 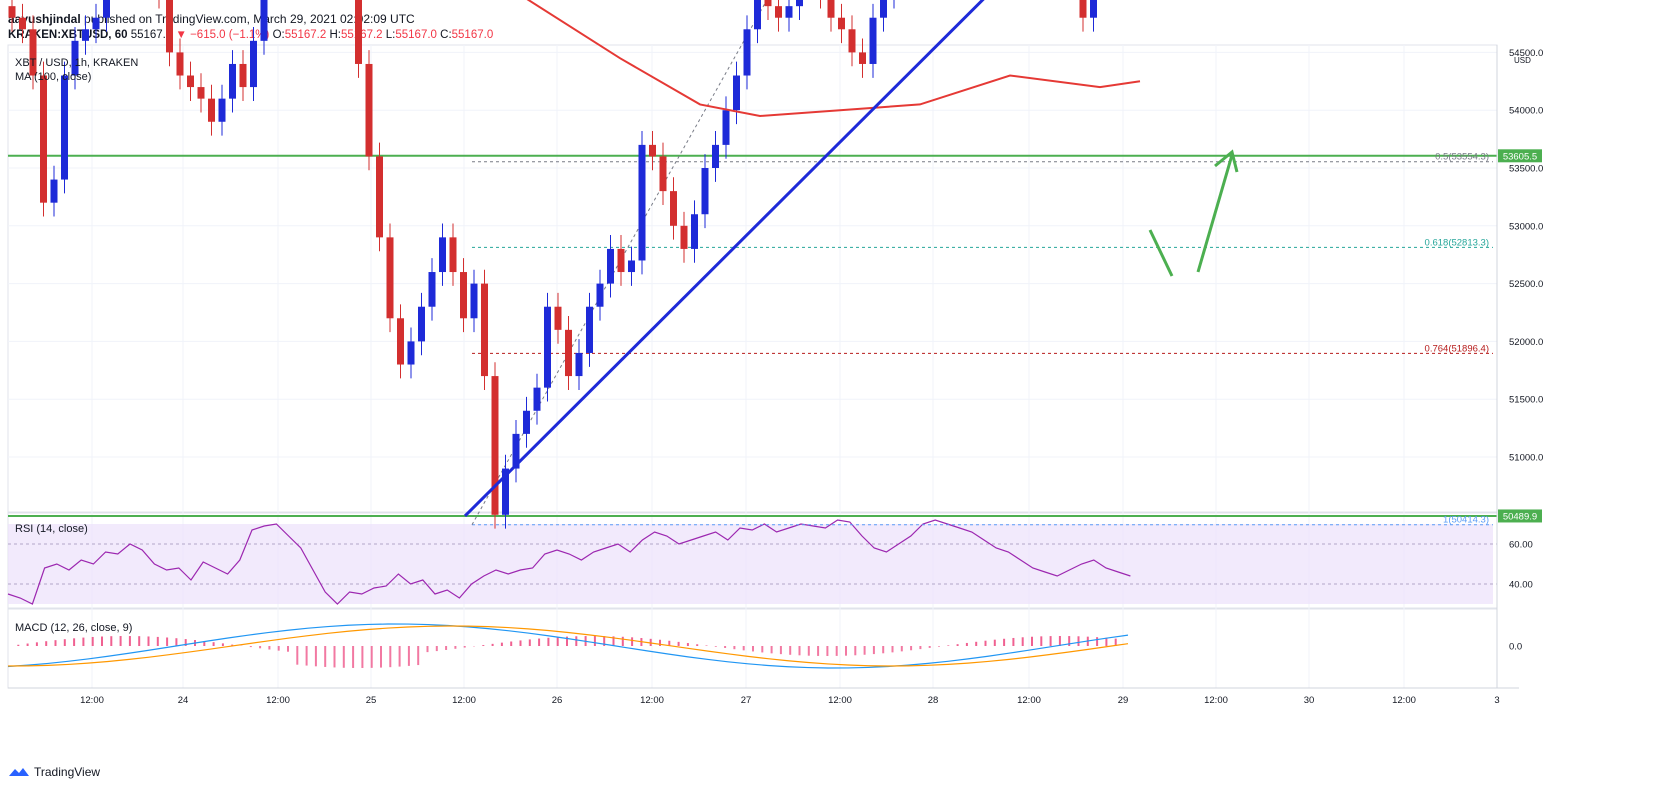 What do you see at coordinates (1526, 226) in the screenshot?
I see `y-tick-label: 53000.0` at bounding box center [1526, 226].